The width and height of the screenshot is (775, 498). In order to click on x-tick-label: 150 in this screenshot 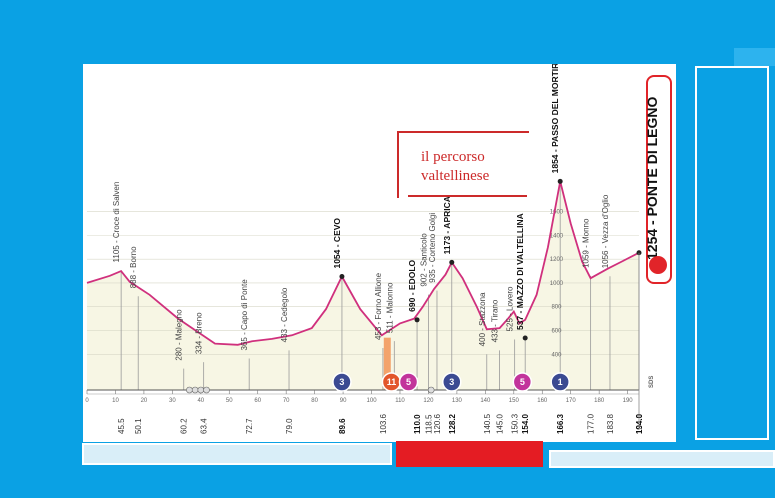, I will do `click(514, 401)`.